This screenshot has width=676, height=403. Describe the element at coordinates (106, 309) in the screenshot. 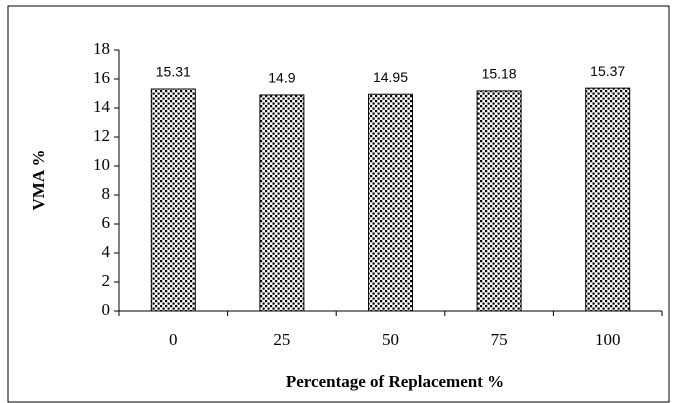

I see `y-tick-label: 0` at that location.